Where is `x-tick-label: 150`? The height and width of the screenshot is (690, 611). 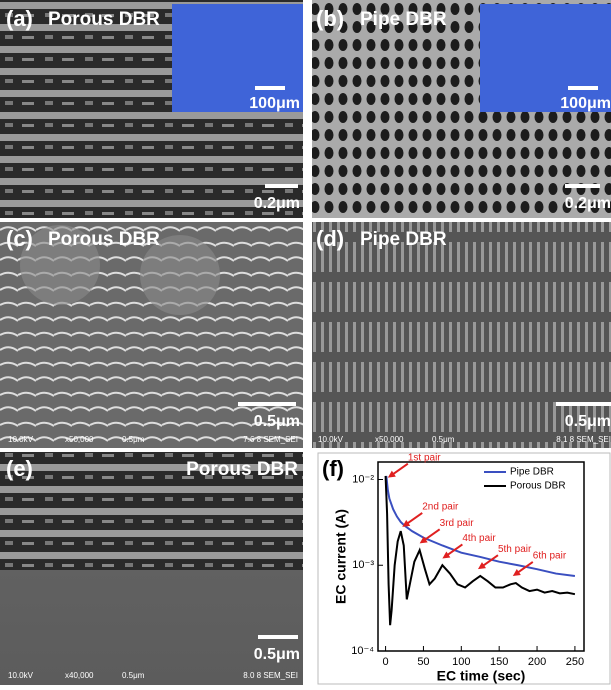
x-tick-label: 150 is located at coordinates (499, 662).